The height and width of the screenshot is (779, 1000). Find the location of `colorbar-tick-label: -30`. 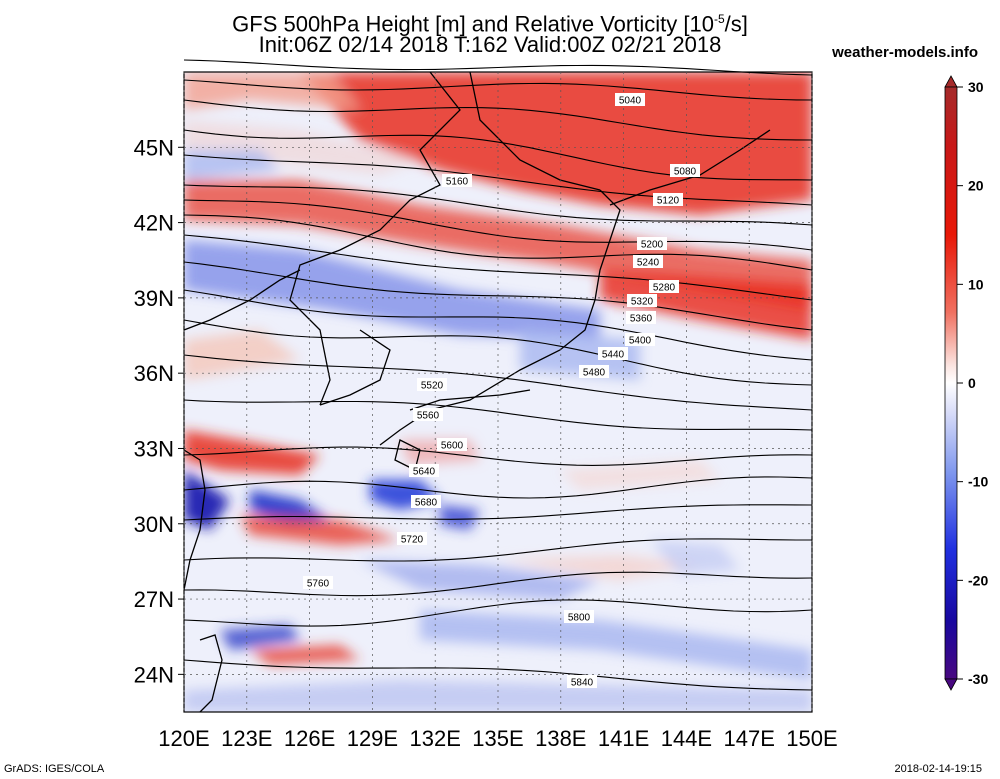

colorbar-tick-label: -30 is located at coordinates (978, 679).